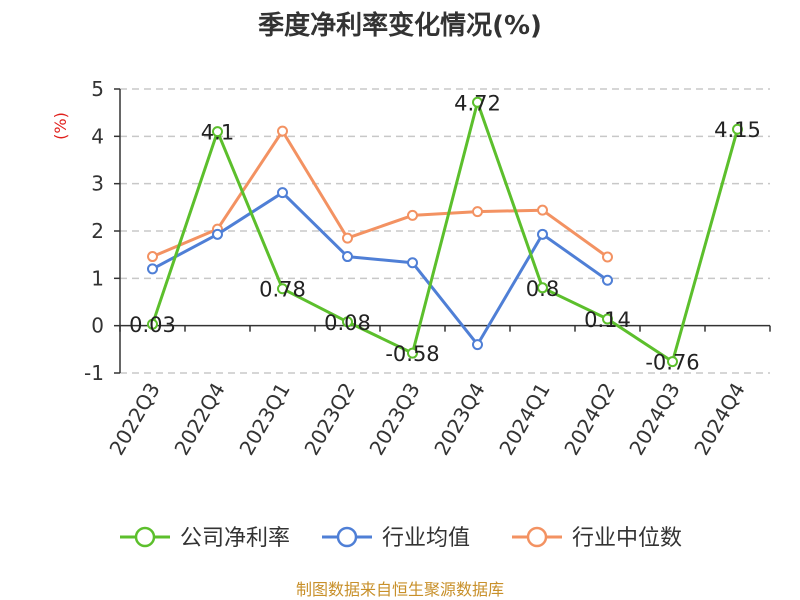 The image size is (800, 600). I want to click on data-label: -0.76, so click(672, 363).